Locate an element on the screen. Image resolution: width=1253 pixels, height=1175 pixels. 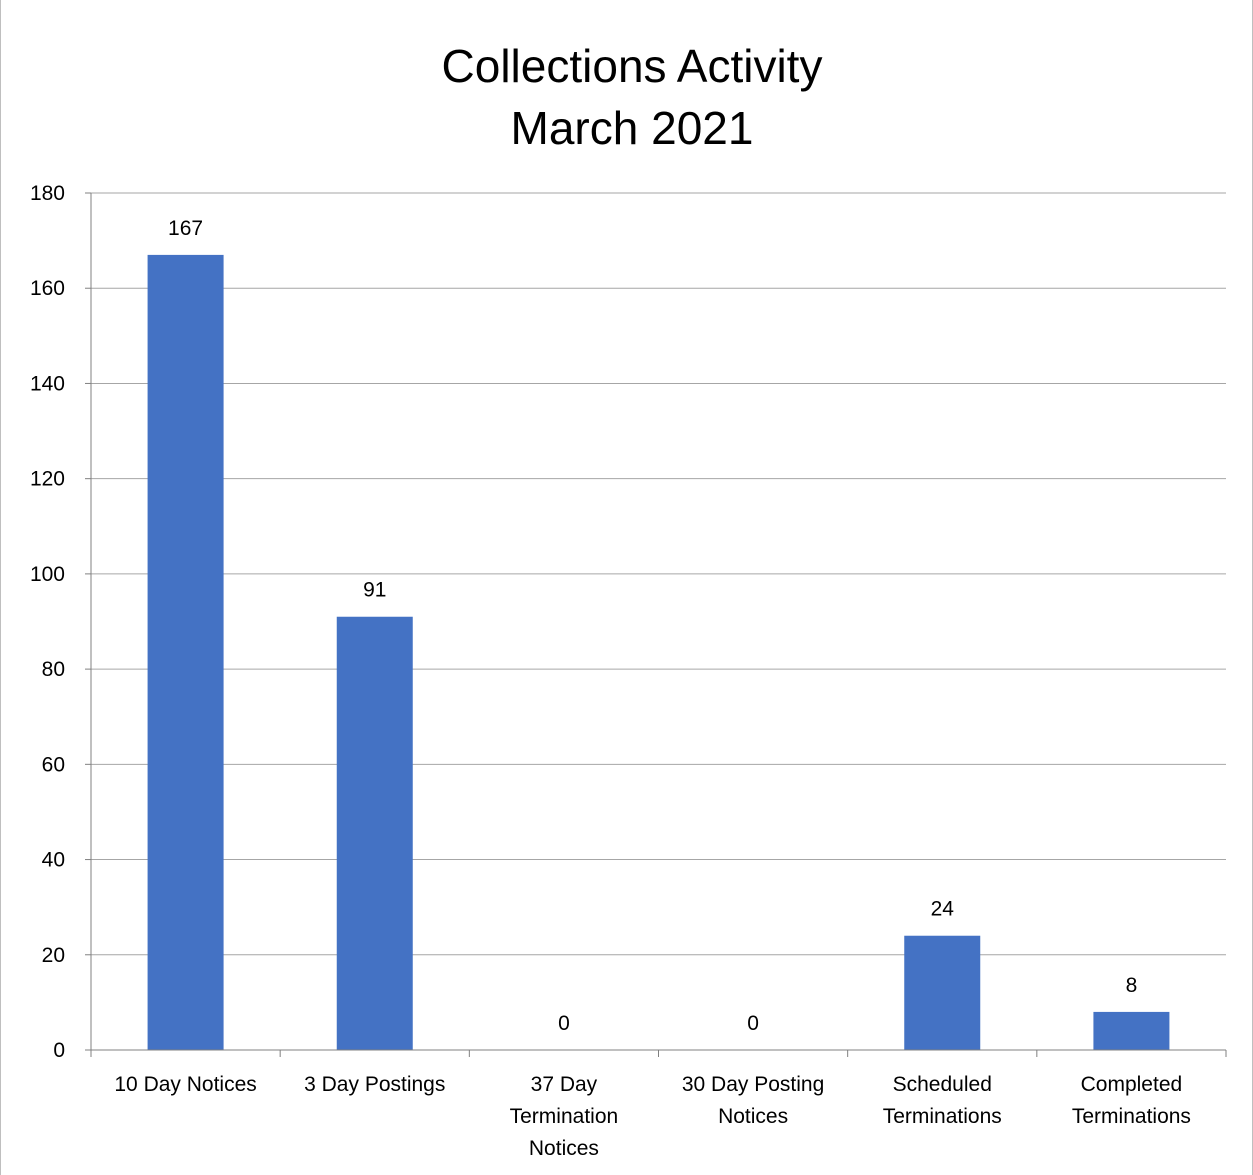
data-label: 167 is located at coordinates (185, 228).